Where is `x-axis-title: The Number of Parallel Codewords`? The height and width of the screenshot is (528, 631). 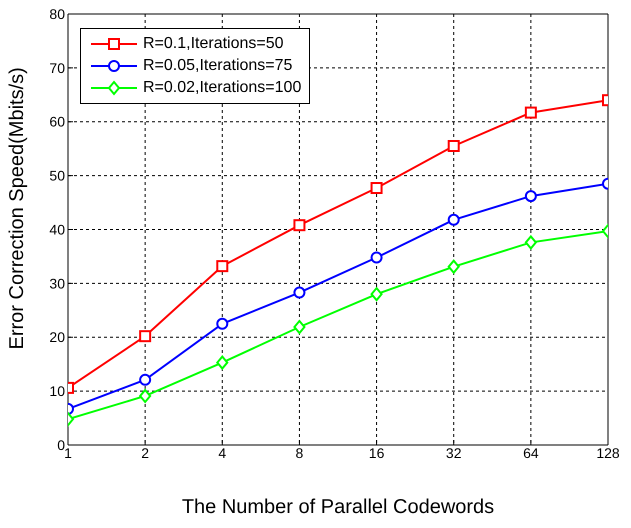
x-axis-title: The Number of Parallel Codewords is located at coordinates (338, 507).